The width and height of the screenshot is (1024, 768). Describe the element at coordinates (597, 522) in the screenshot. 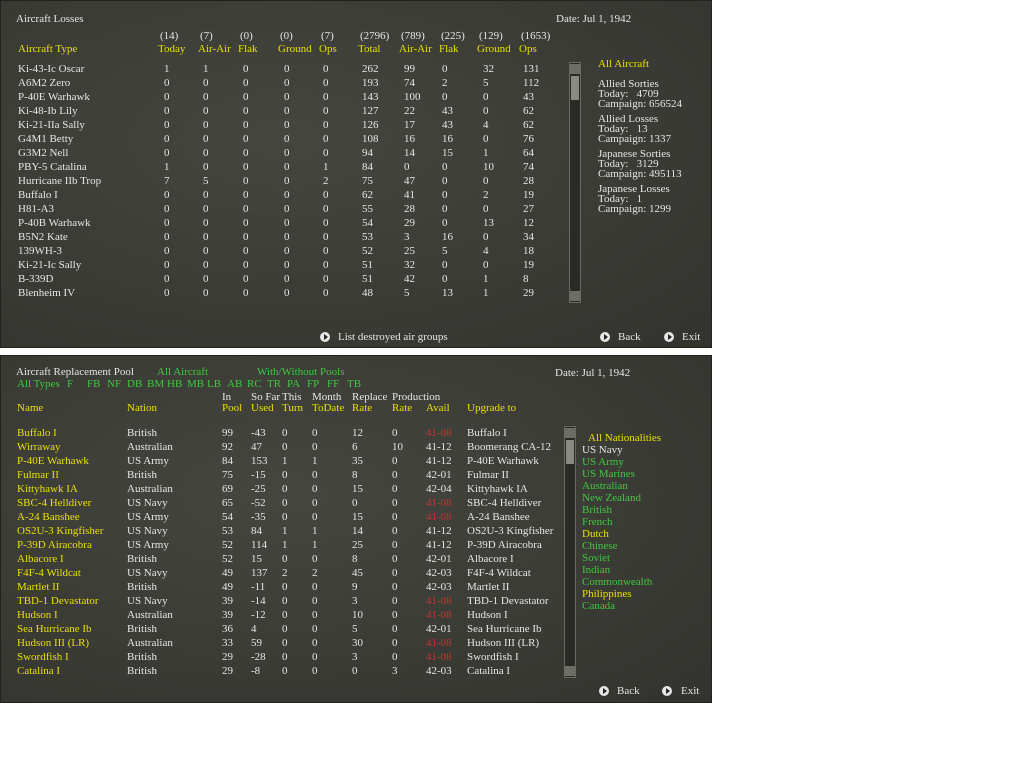

I see `nationality-filter: French` at that location.